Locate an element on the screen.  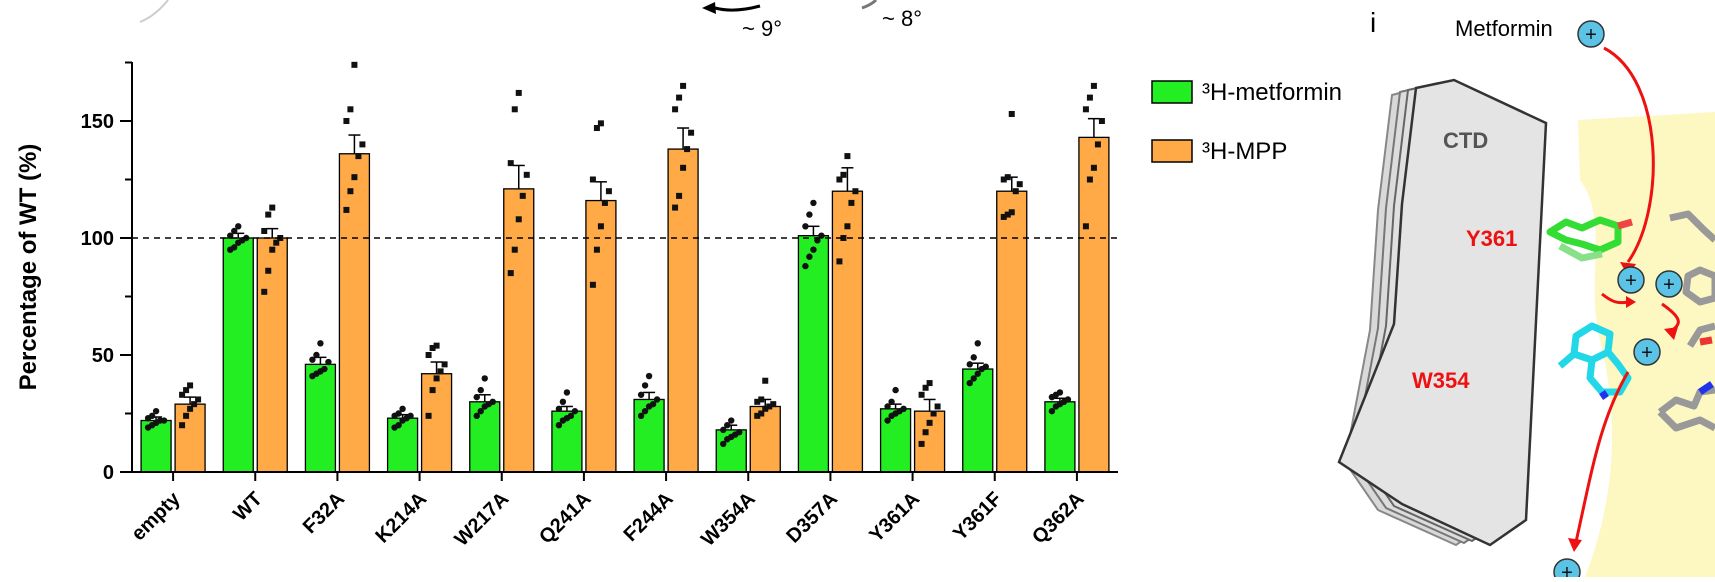
legend-label-mpp: ³H-MPP is located at coordinates (1244, 151).